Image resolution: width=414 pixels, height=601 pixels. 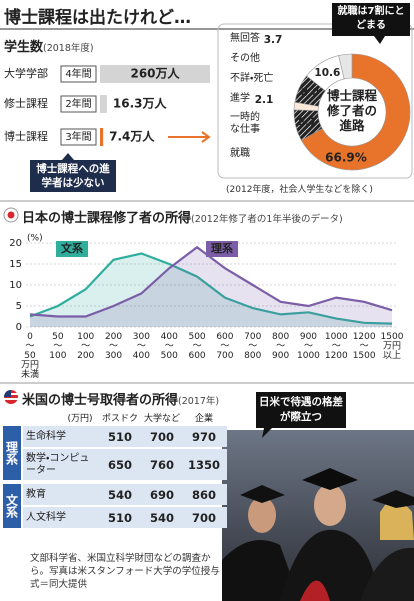 I want to click on y-tick-label: 10, so click(x=15, y=285).